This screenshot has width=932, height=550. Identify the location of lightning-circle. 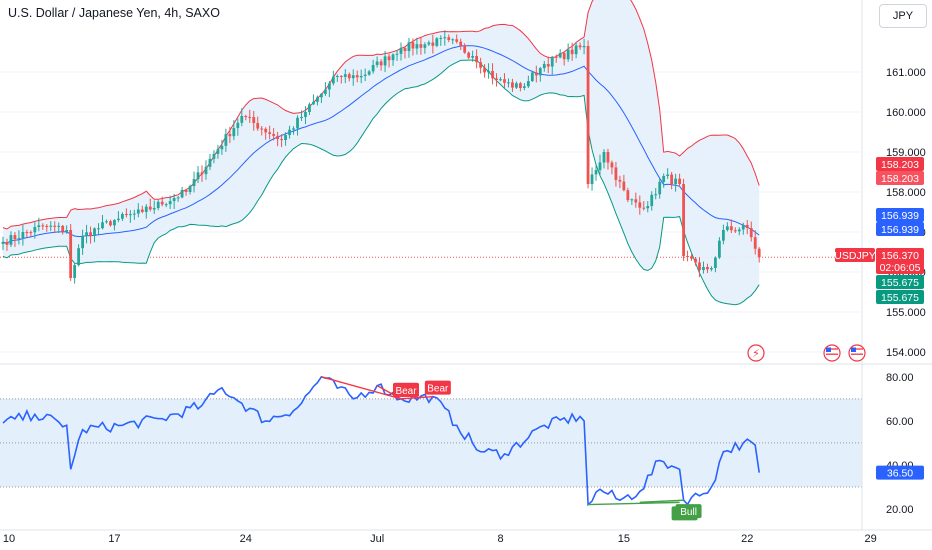
(756, 353).